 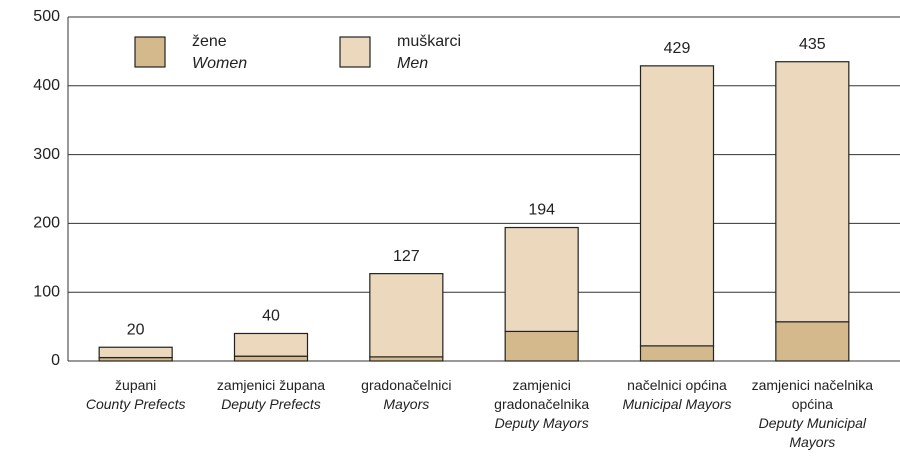 I want to click on total-label: 40, so click(x=271, y=316).